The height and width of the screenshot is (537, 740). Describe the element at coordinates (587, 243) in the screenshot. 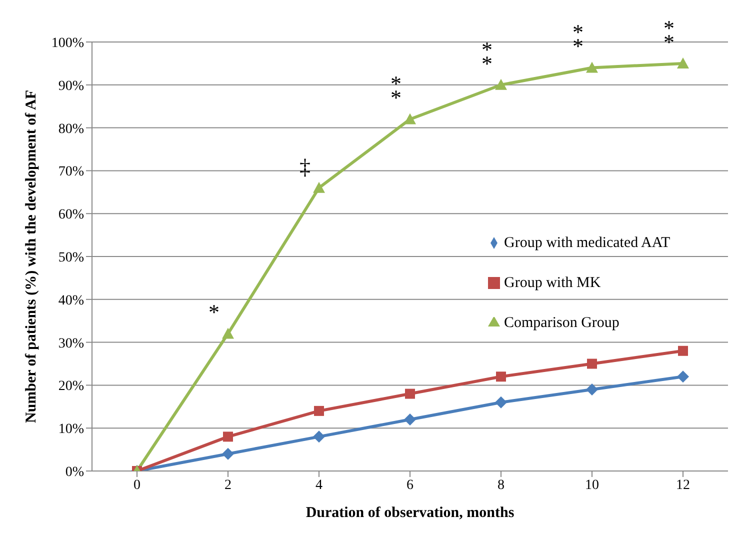

I see `legend-label: Group with medicated AAT` at that location.